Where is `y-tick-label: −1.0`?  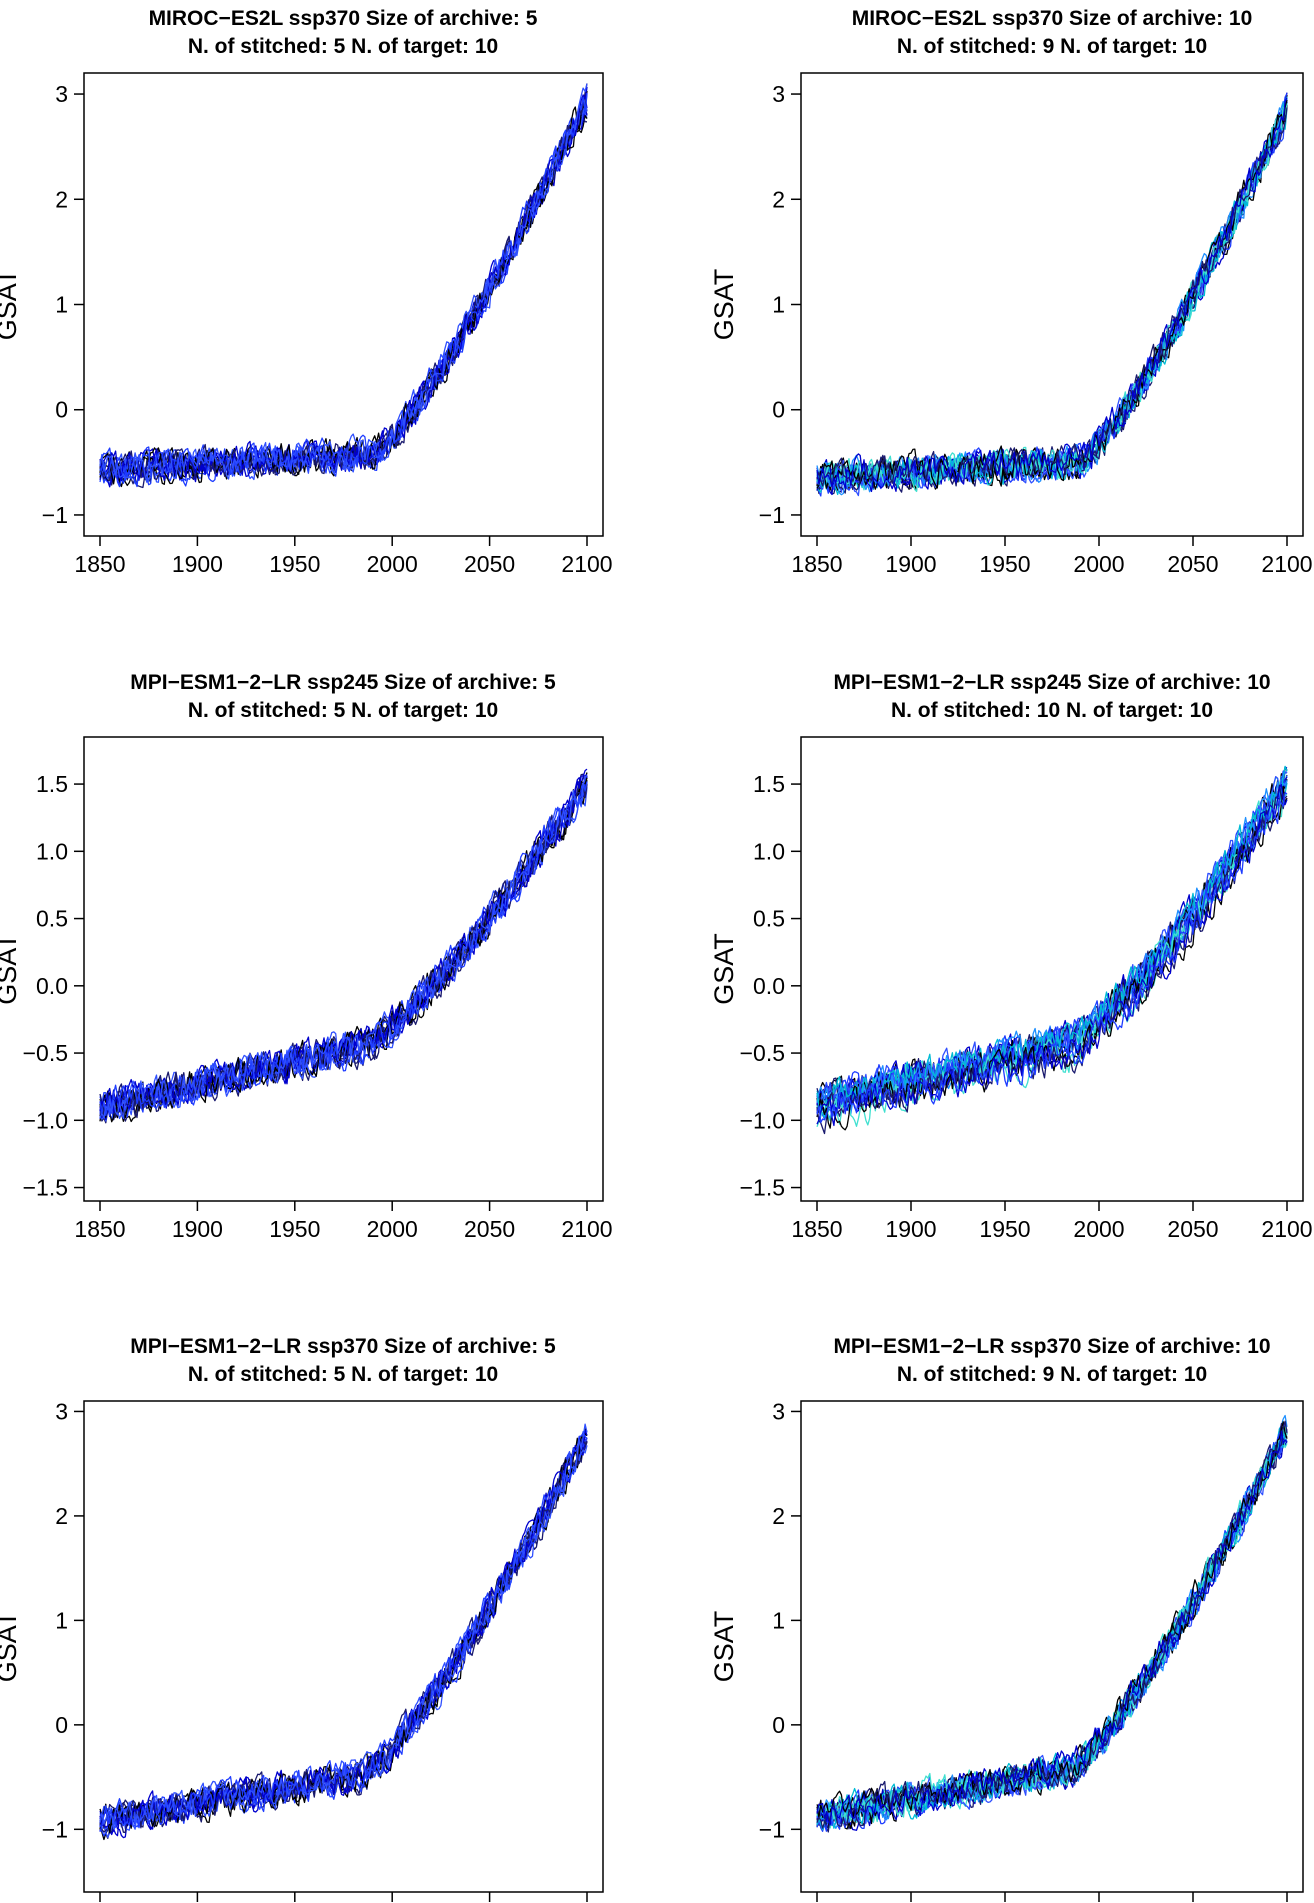
y-tick-label: −1.0 is located at coordinates (45, 1120).